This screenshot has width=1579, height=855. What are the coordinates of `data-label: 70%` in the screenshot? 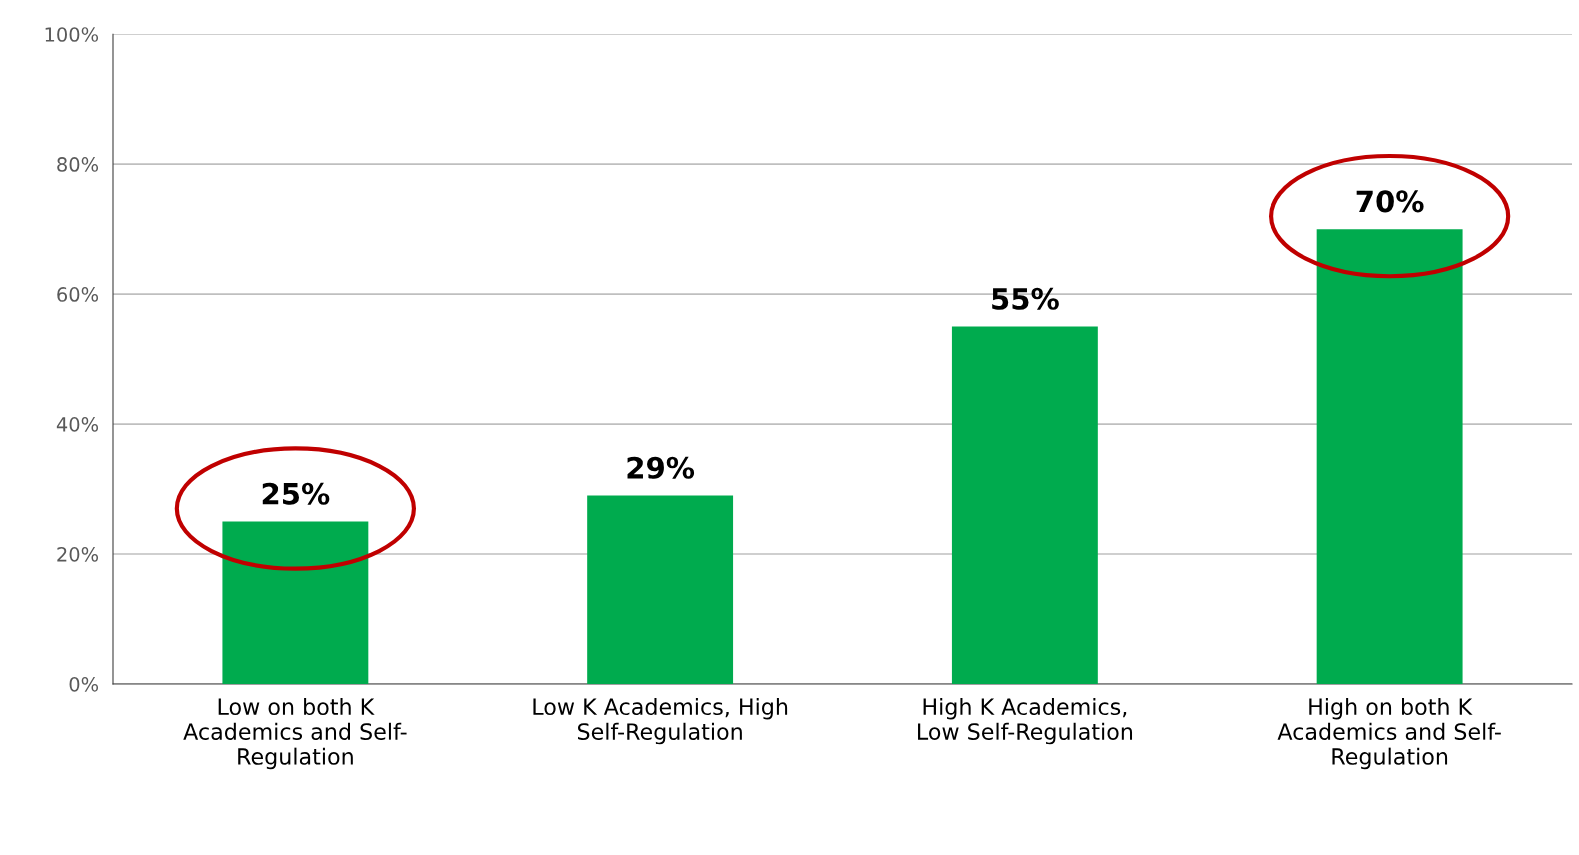 It's located at (1390, 201).